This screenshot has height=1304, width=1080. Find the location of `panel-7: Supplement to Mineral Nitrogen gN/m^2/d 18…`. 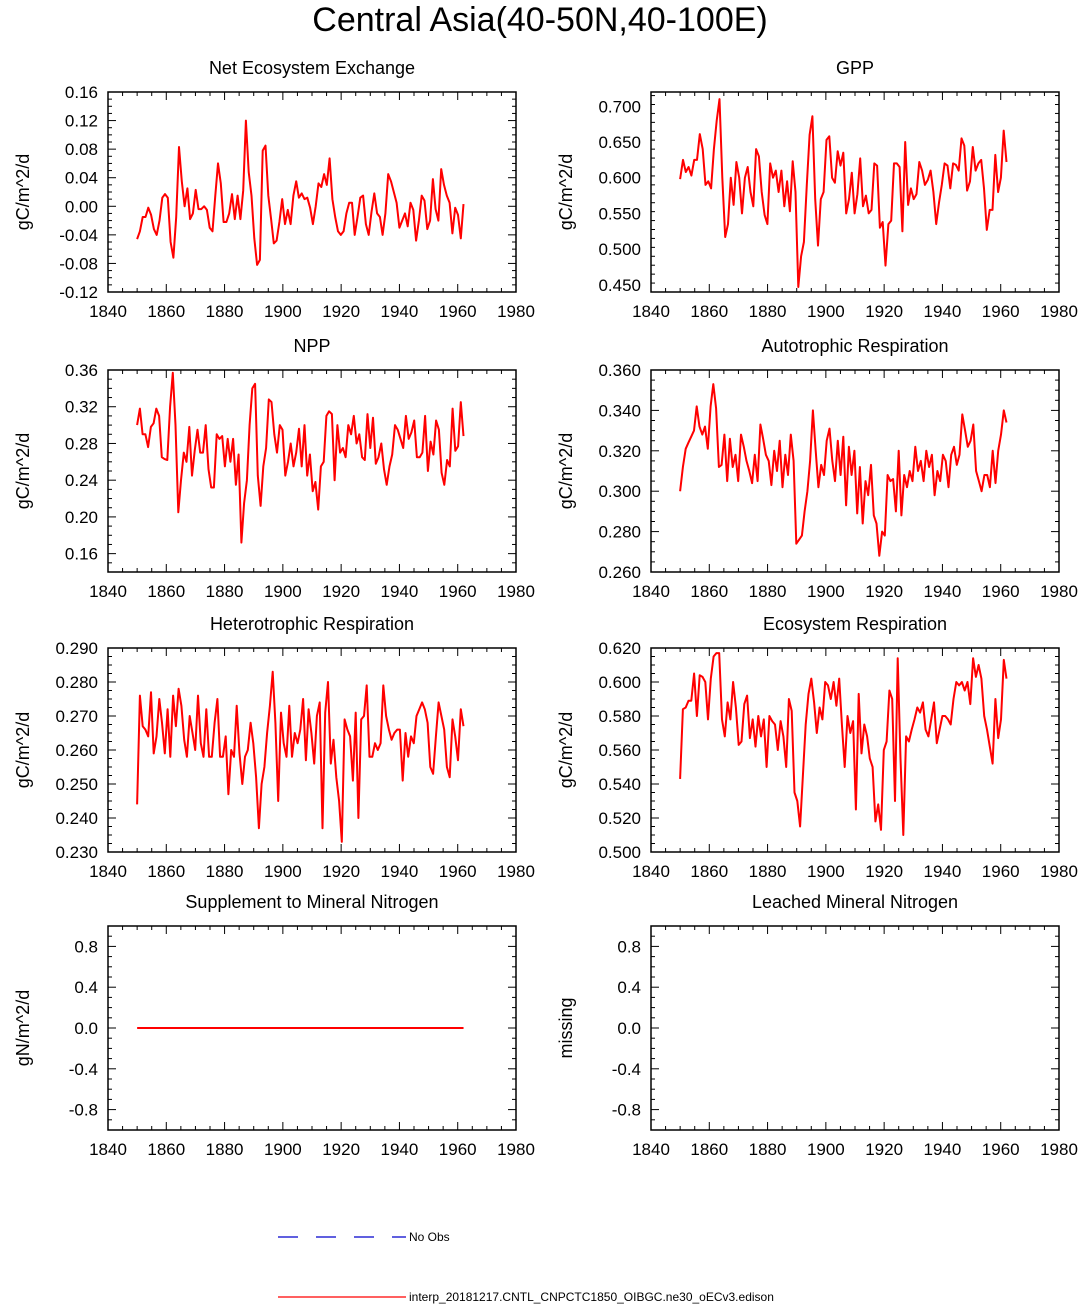

panel-7: Supplement to Mineral Nitrogen gN/m^2/d 18… is located at coordinates (274, 1025).